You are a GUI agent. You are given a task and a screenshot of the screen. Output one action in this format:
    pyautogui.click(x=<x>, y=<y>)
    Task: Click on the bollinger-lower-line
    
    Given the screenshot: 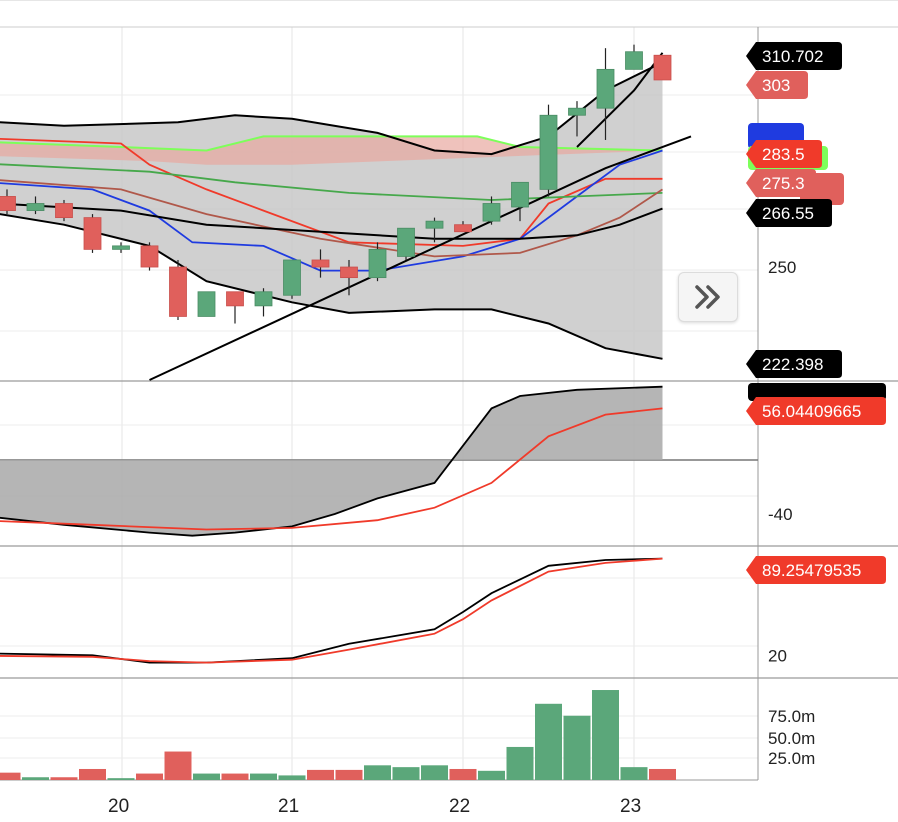 What is the action you would take?
    pyautogui.click(x=331, y=286)
    